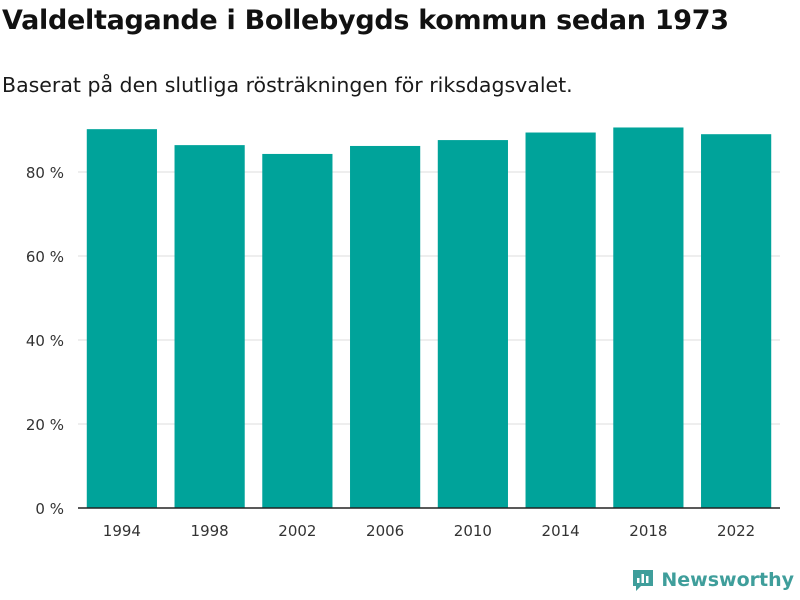  I want to click on newsworthy-logo-icon, so click(643, 580).